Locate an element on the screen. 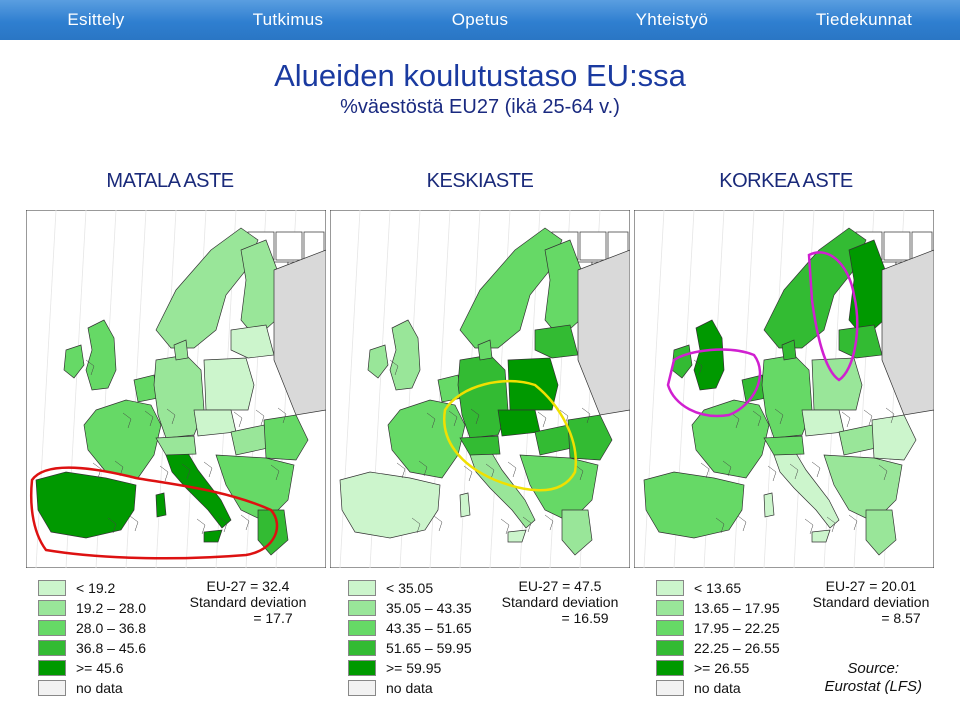 The image size is (960, 702). stats-low: EU-27 = 32.4 Standard deviation = 17.7 is located at coordinates (248, 602).